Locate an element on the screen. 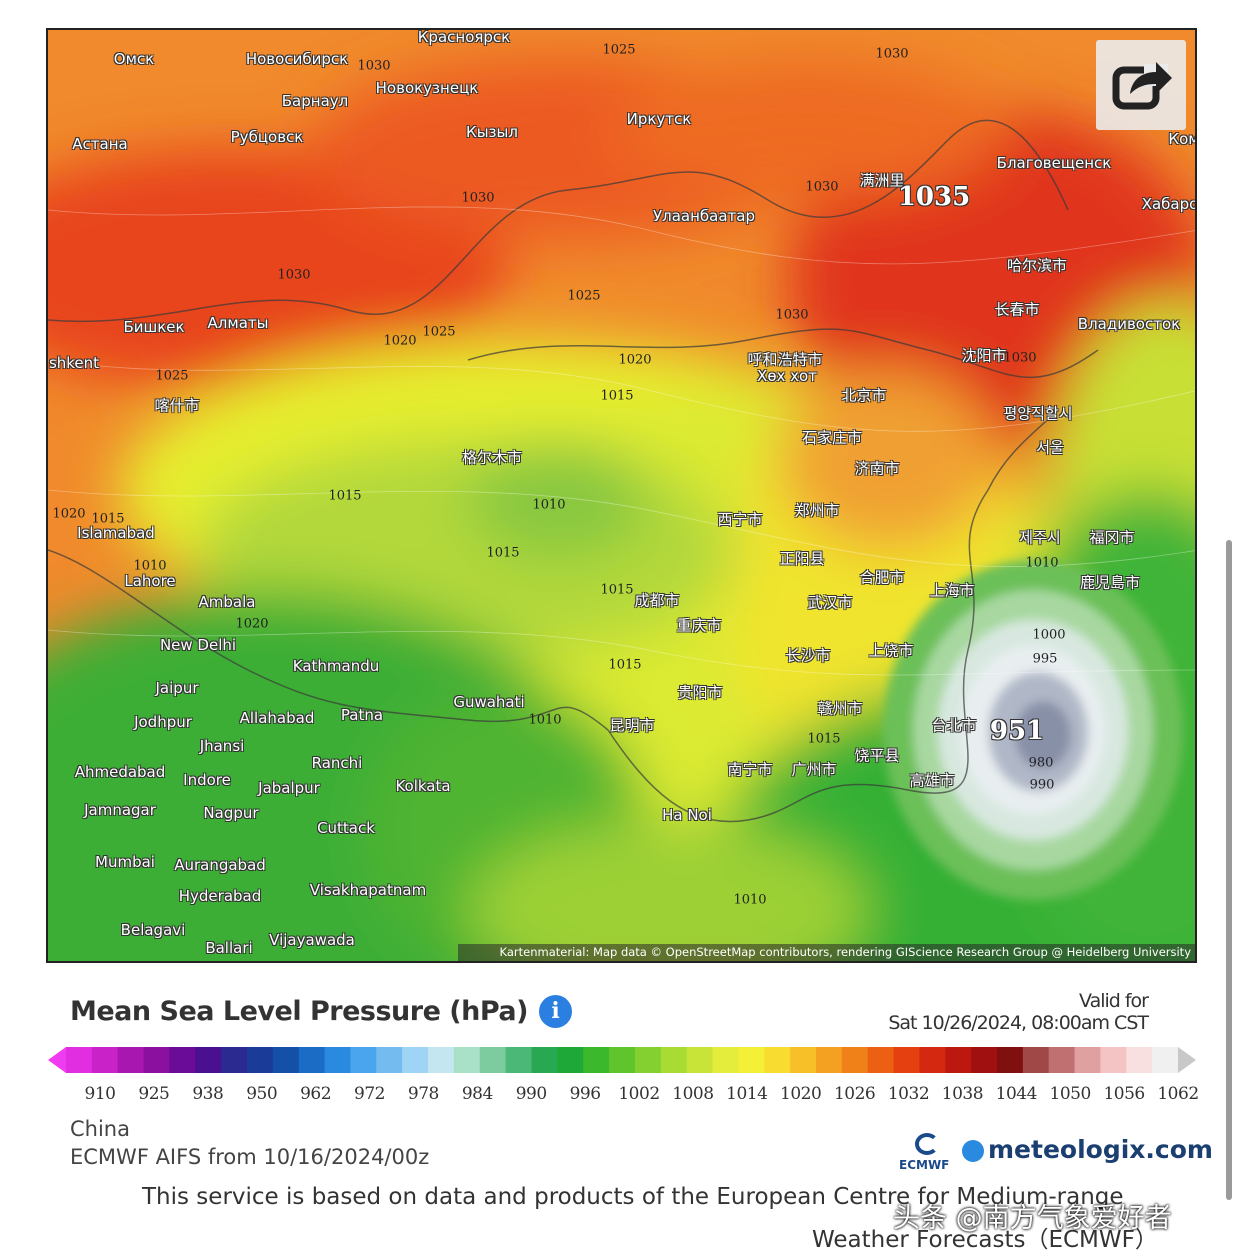 The width and height of the screenshot is (1242, 1257). city-label: New Delhi is located at coordinates (198, 645).